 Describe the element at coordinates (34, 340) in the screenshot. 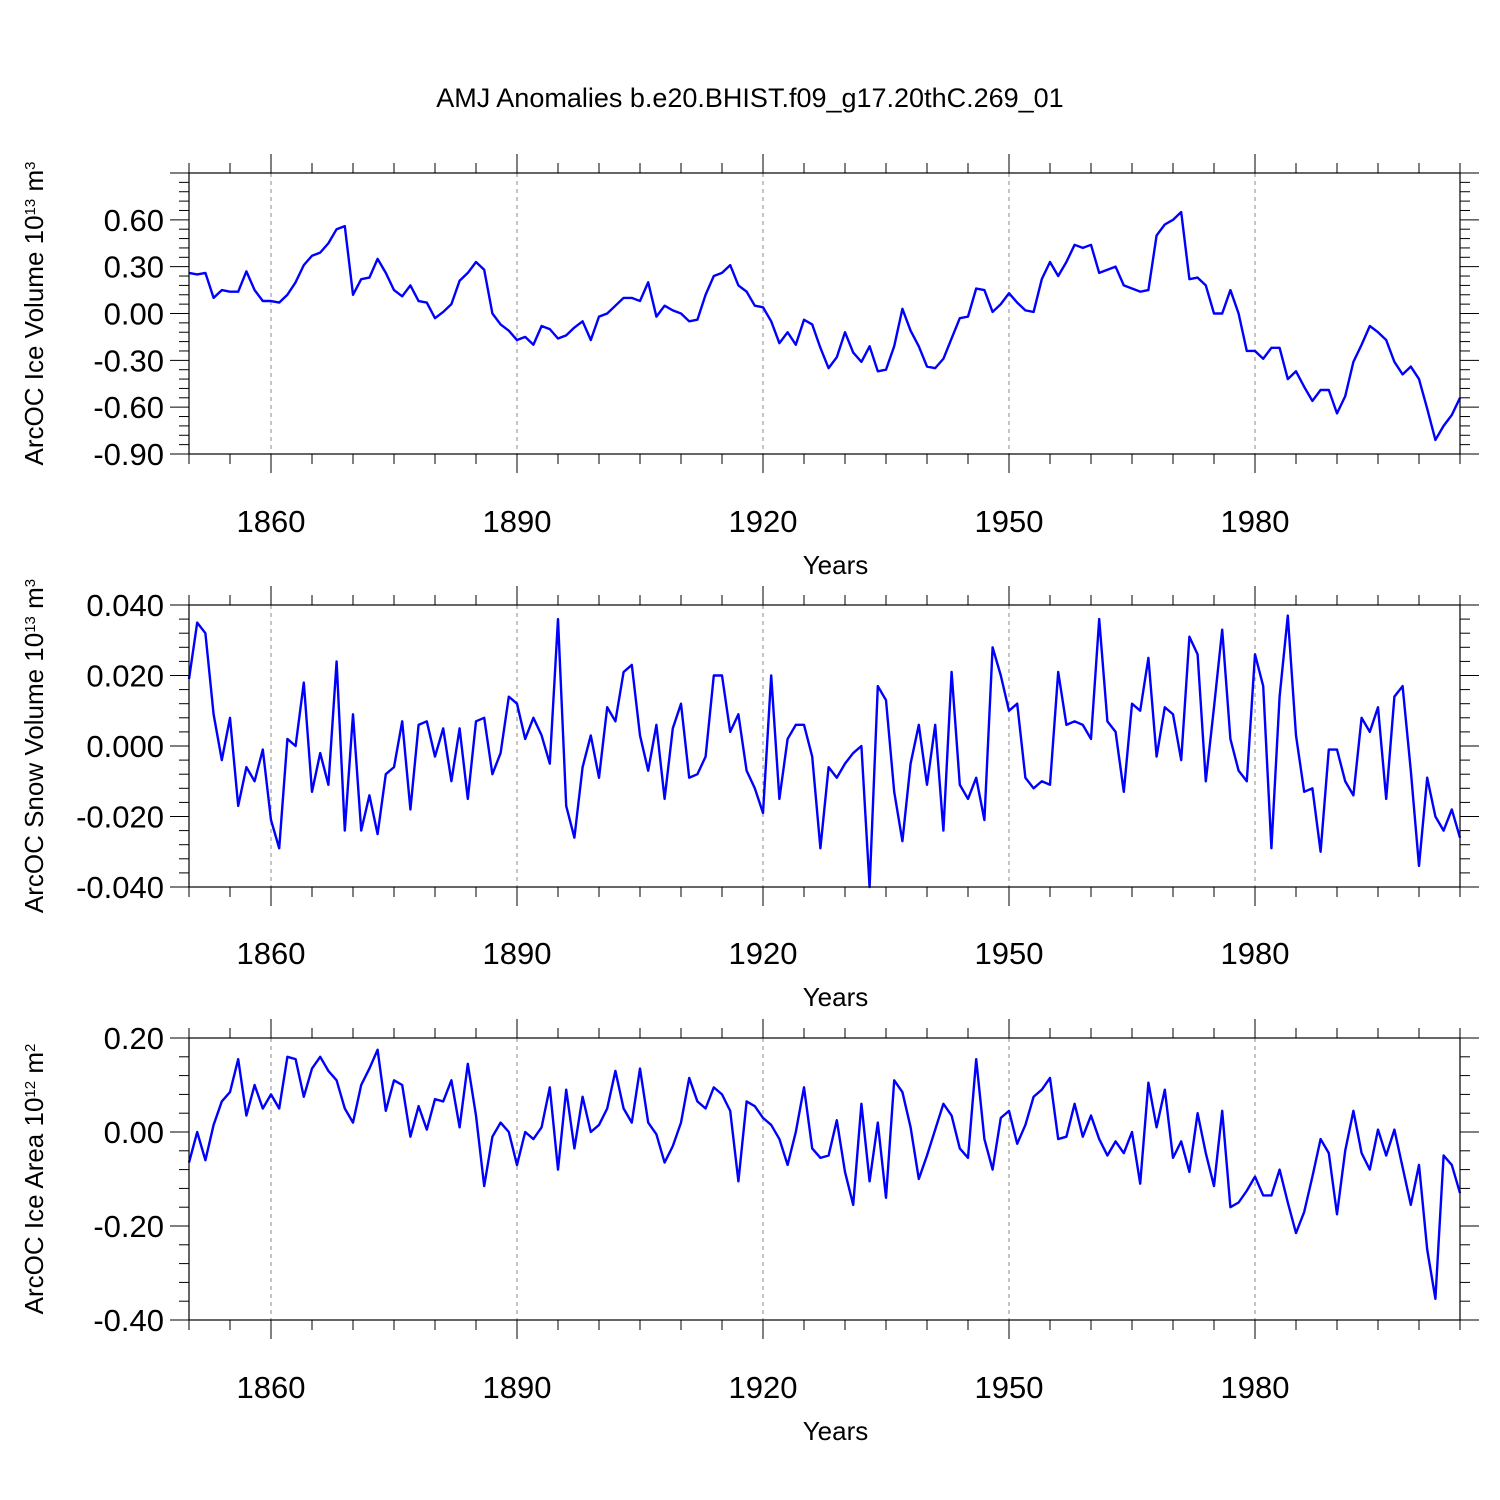

I see `y-axis-title-text: ArcOC Ice Volume 10` at that location.